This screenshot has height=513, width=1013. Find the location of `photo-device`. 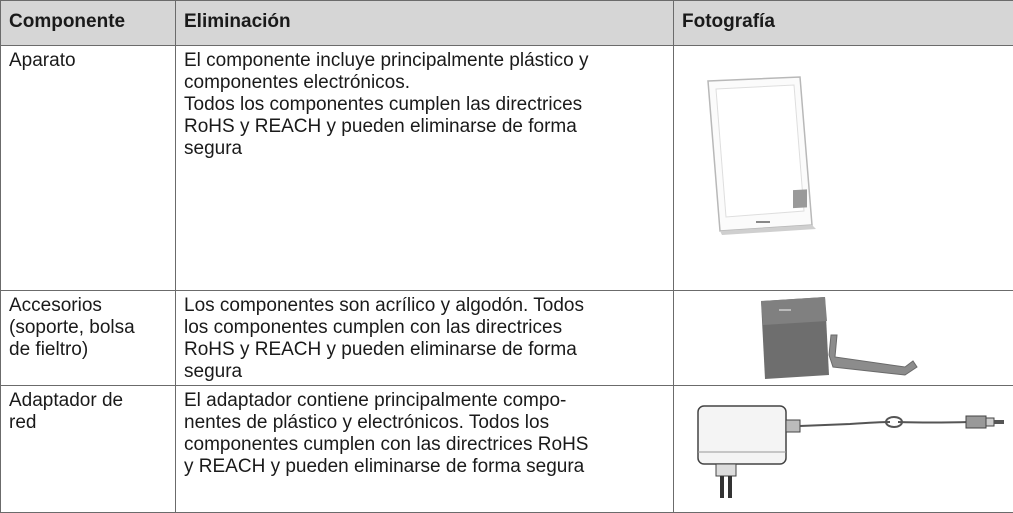

photo-device is located at coordinates (761, 155).